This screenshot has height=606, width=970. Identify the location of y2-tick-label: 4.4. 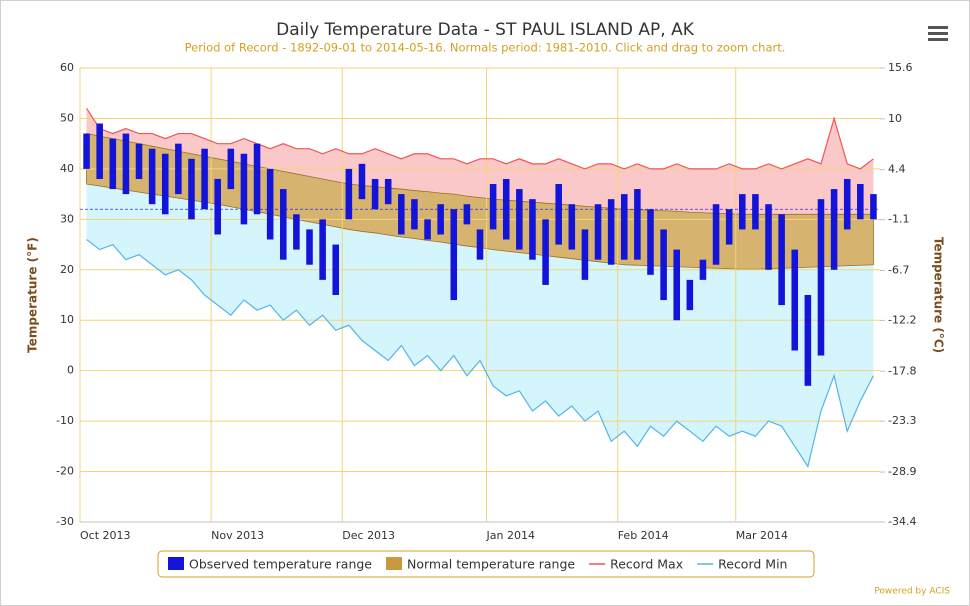
(897, 169).